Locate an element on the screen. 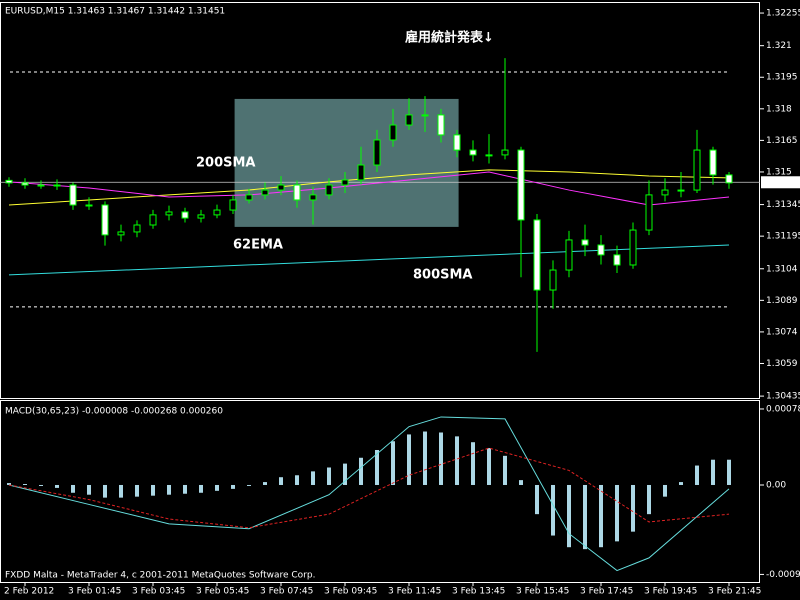  series-label: 200SMA is located at coordinates (226, 163).